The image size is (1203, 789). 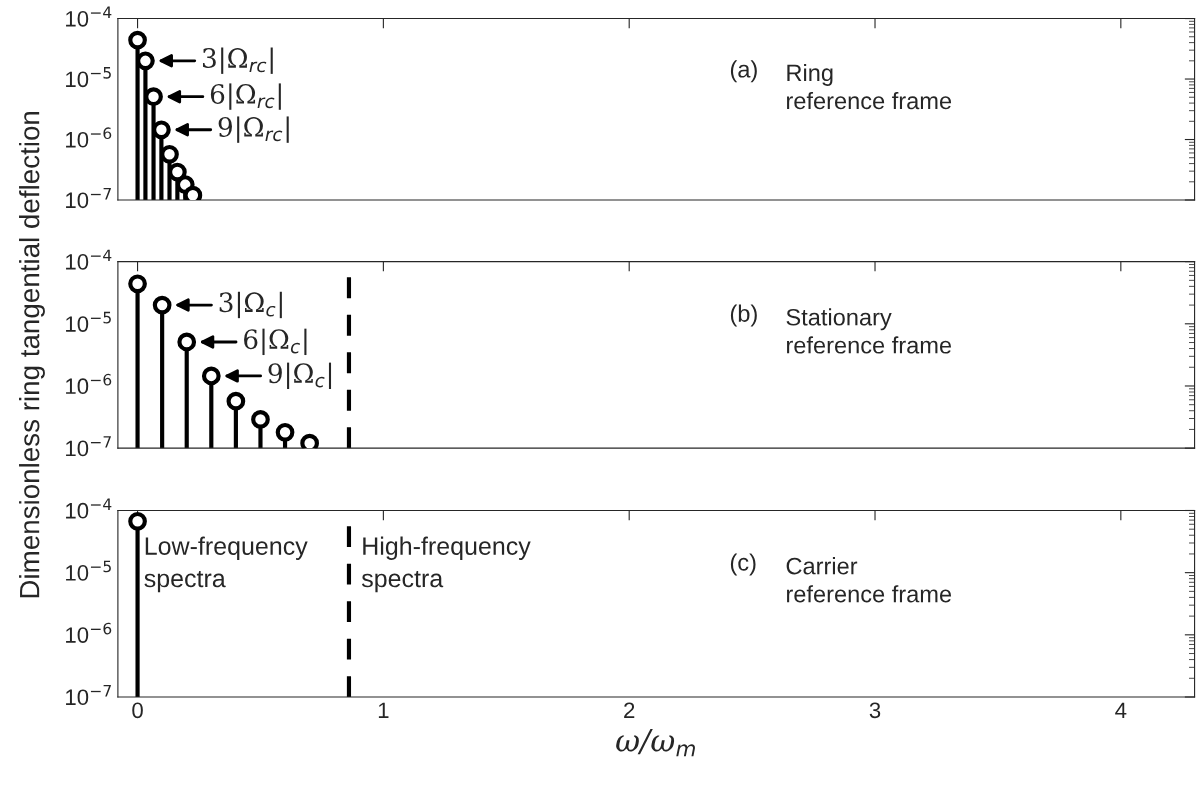 What do you see at coordinates (300, 376) in the screenshot?
I see `annotation: 9|Ω$_{c}$|` at bounding box center [300, 376].